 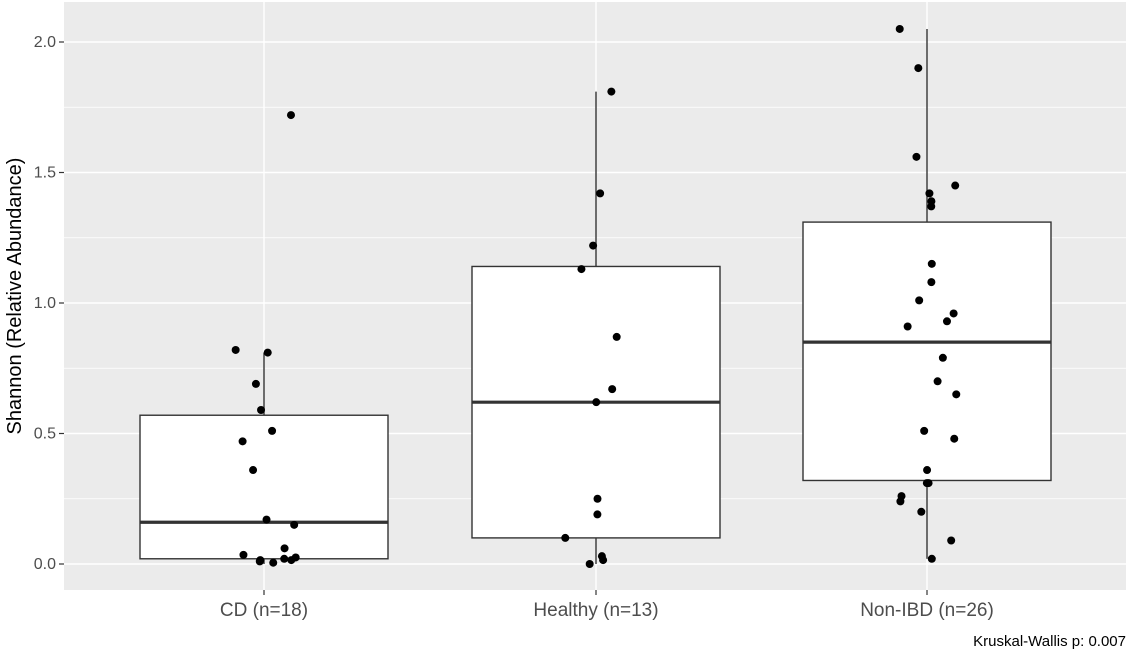 What do you see at coordinates (45, 303) in the screenshot?
I see `y-tick-label: 1.0` at bounding box center [45, 303].